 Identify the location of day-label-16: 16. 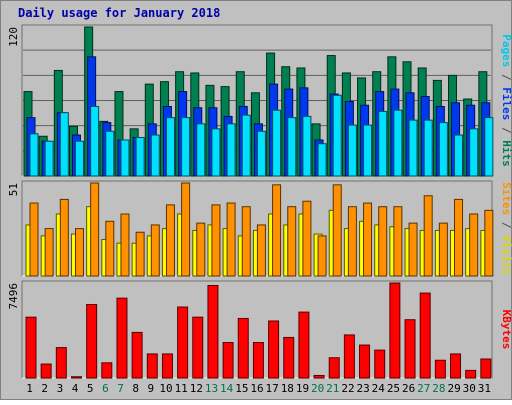
(256, 388).